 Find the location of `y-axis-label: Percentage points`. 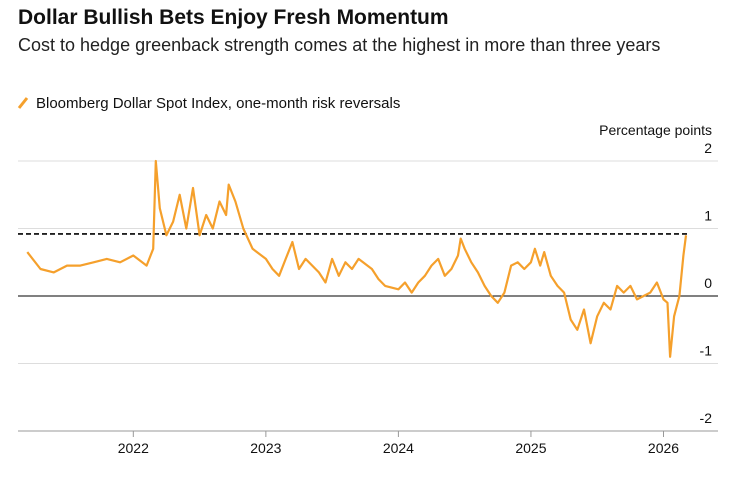

y-axis-label: Percentage points is located at coordinates (655, 130).